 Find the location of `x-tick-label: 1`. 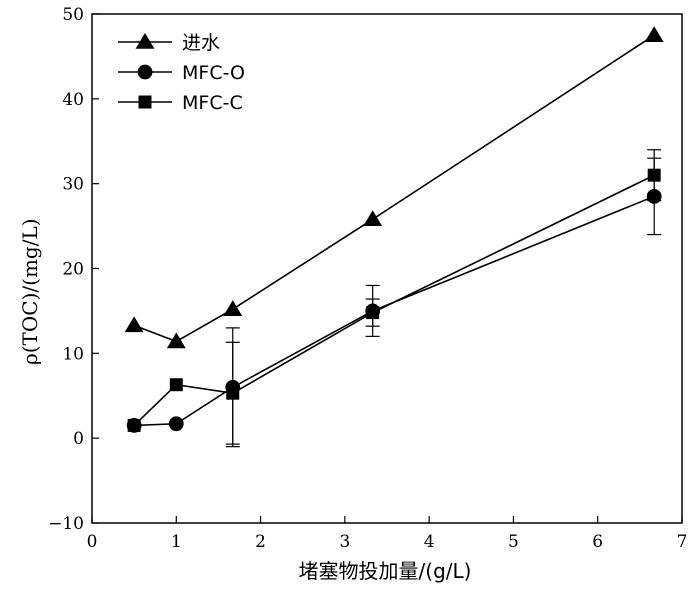

x-tick-label: 1 is located at coordinates (176, 542).